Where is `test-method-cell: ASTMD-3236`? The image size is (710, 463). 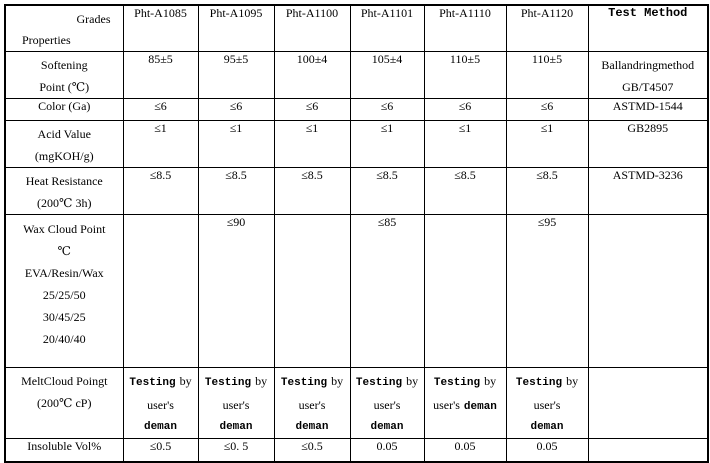
test-method-cell: ASTMD-3236 is located at coordinates (648, 191).